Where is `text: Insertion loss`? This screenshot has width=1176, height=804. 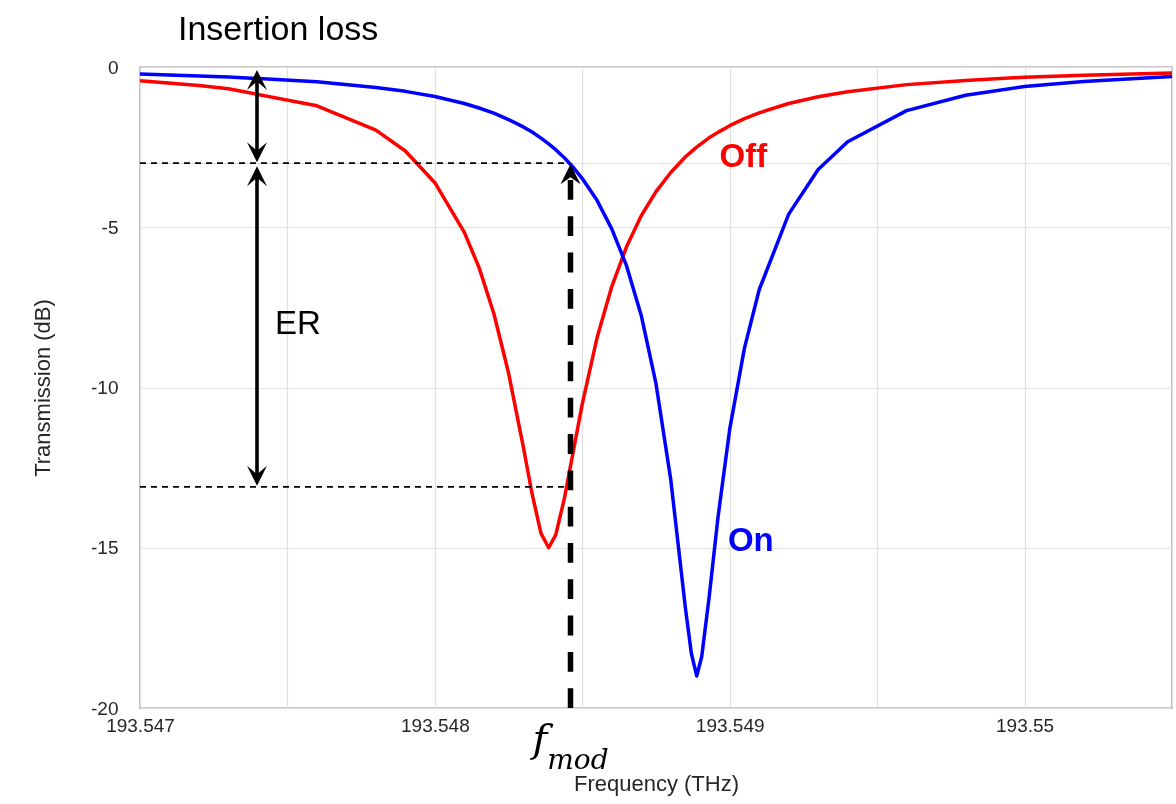
text: Insertion loss is located at coordinates (278, 28).